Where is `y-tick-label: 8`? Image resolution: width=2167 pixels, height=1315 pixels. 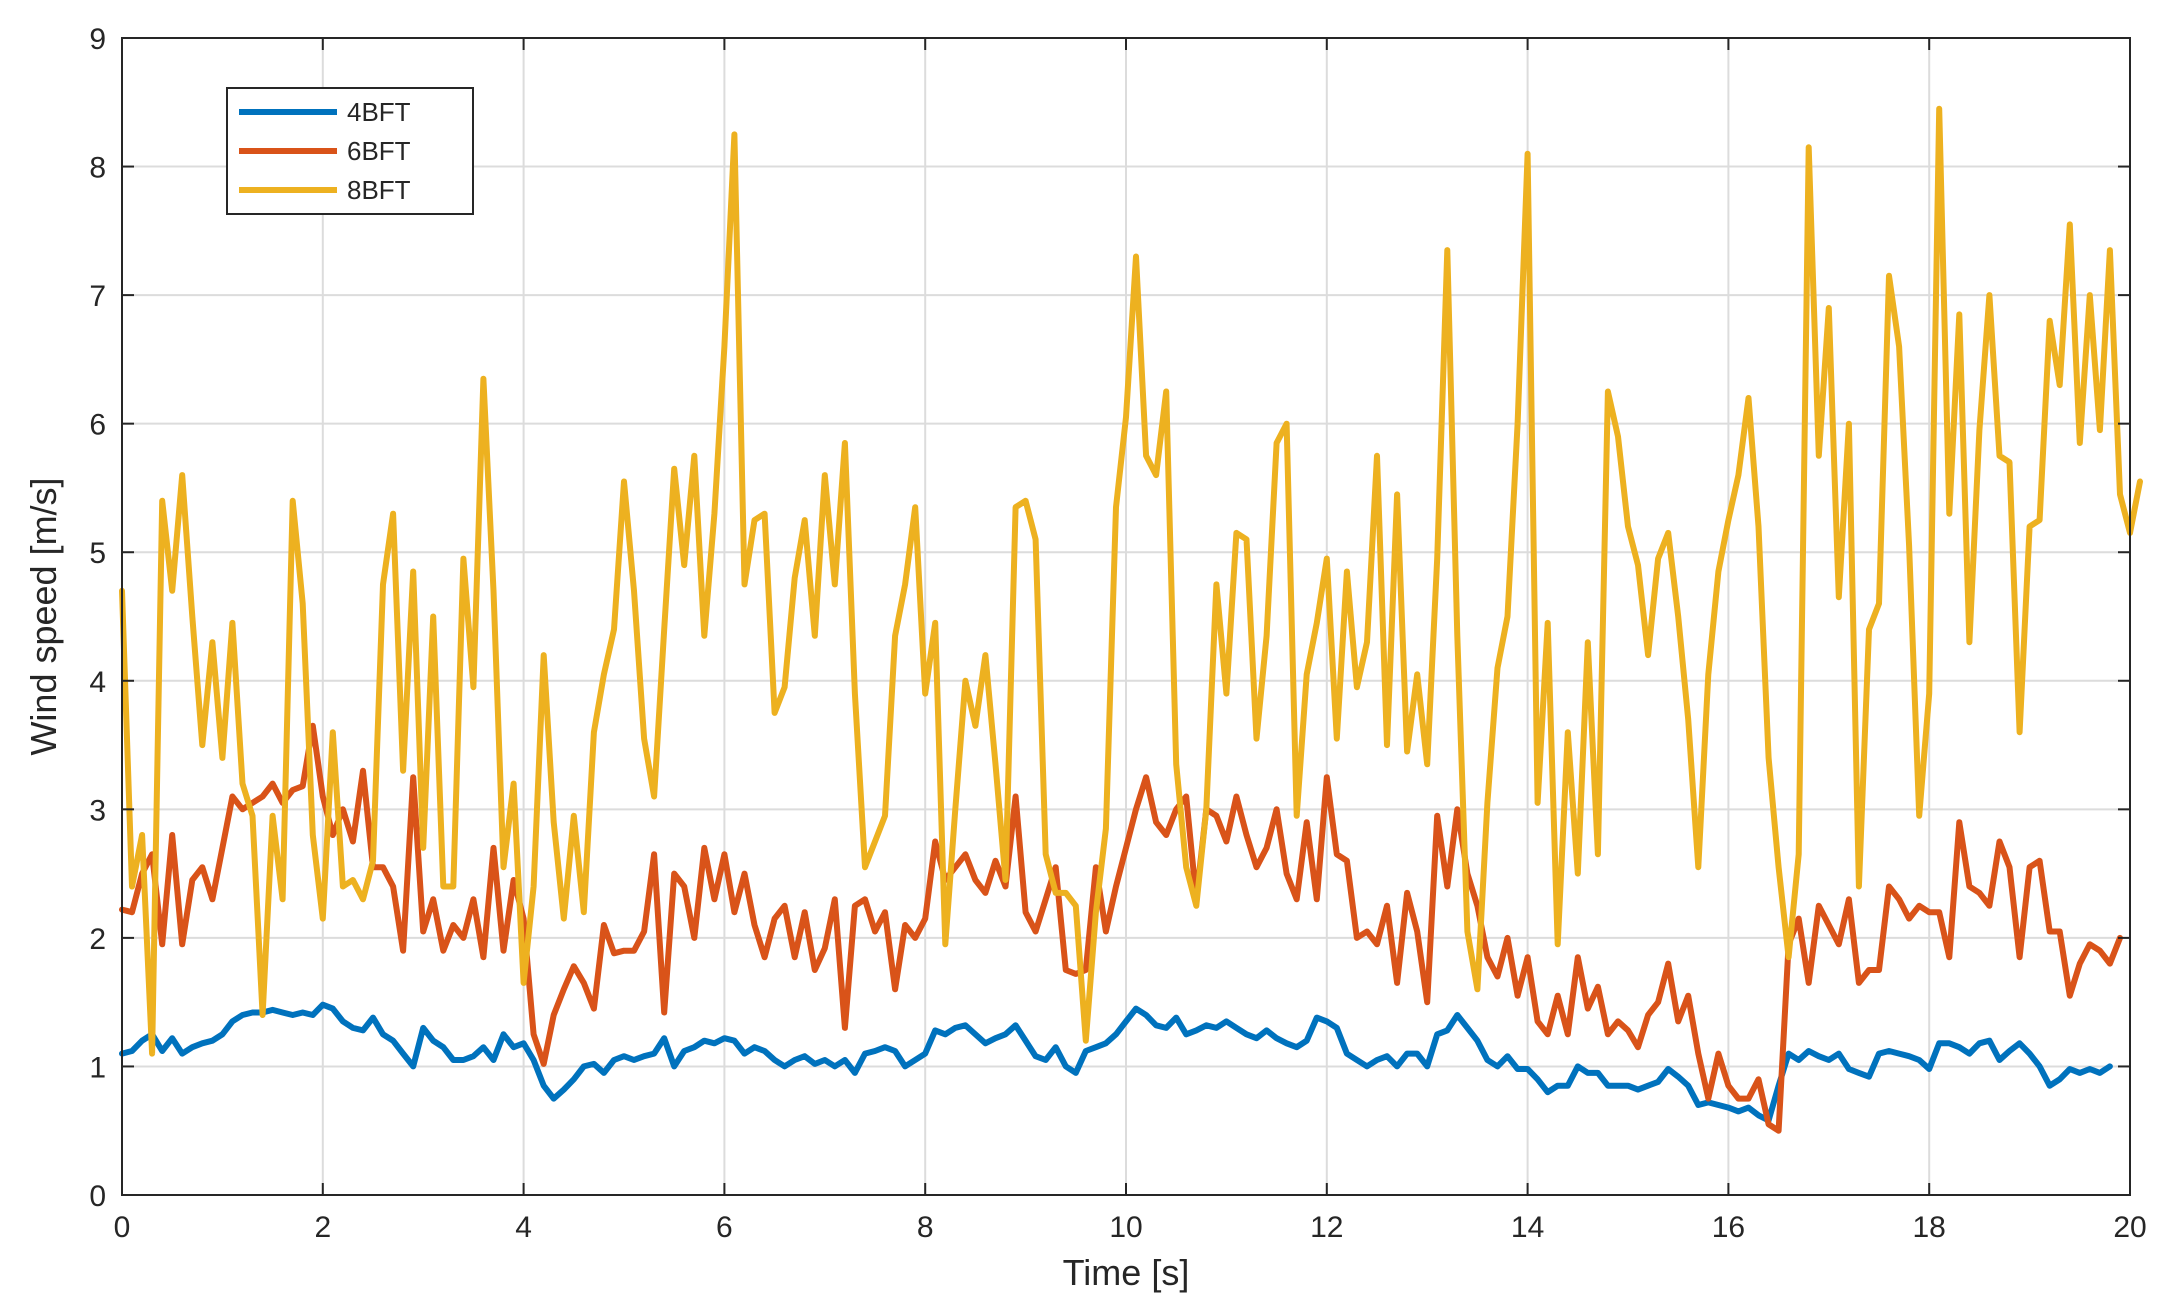 y-tick-label: 8 is located at coordinates (97, 168).